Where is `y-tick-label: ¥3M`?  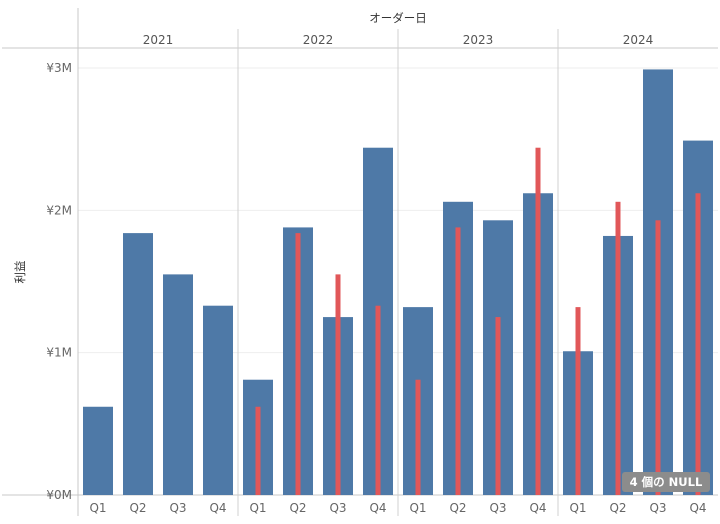 y-tick-label: ¥3M is located at coordinates (59, 68).